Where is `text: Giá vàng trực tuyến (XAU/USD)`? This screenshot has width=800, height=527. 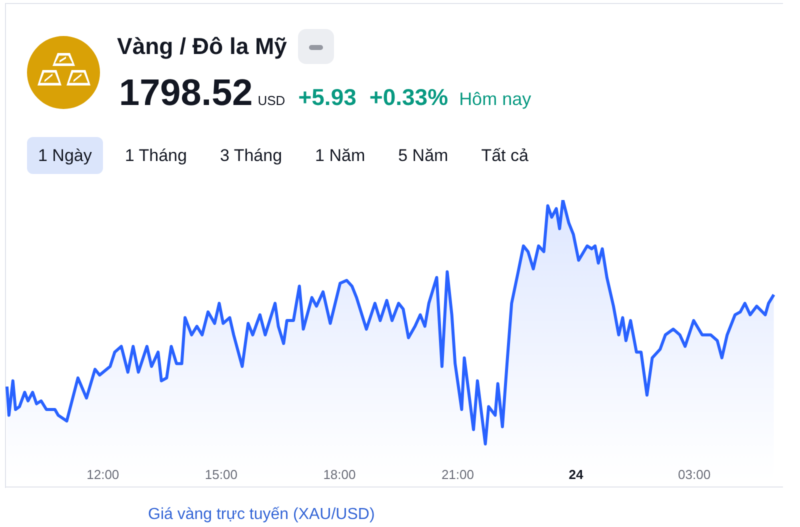 text: Giá vàng trực tuyến (XAU/USD) is located at coordinates (261, 515).